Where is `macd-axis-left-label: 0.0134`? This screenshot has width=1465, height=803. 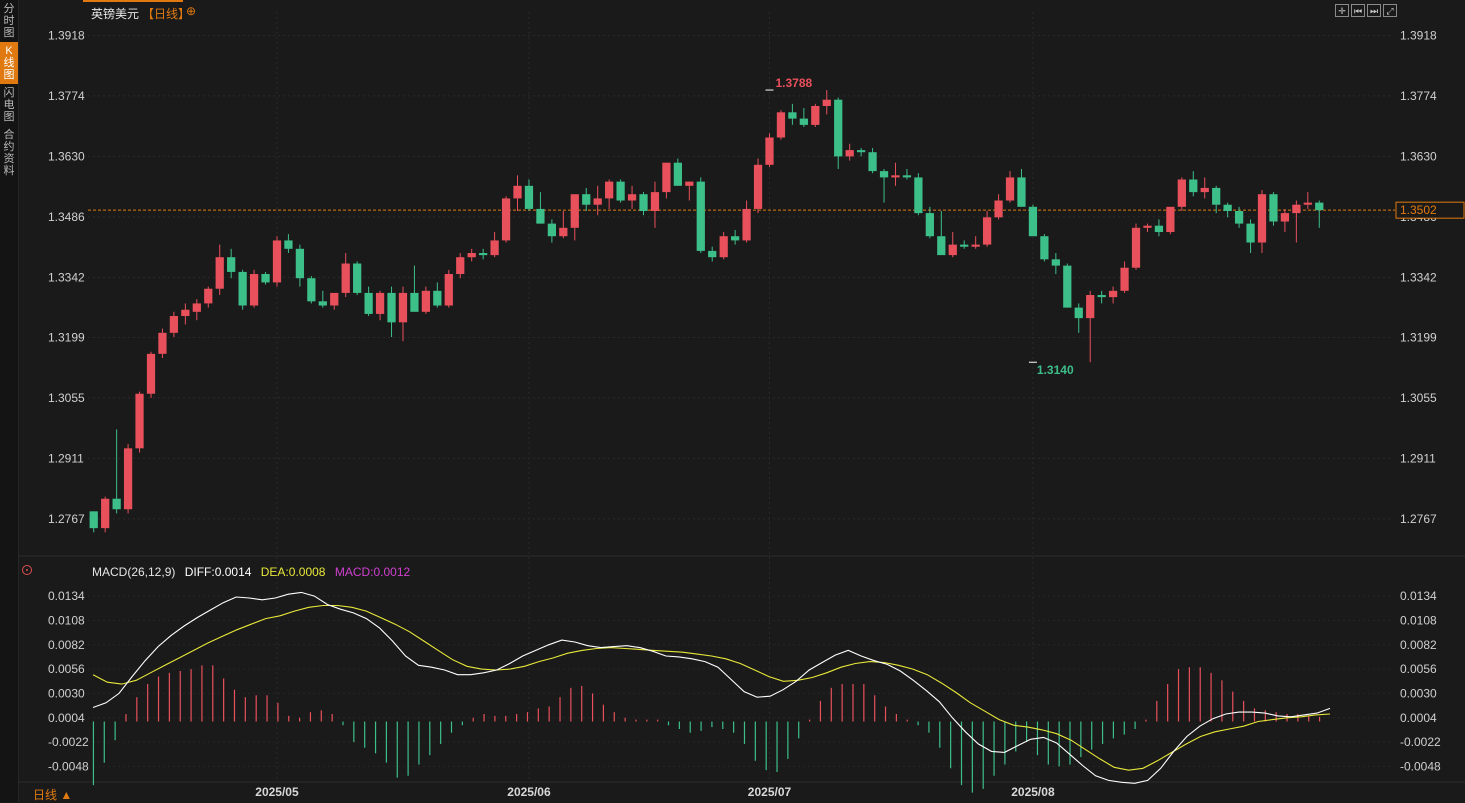 macd-axis-left-label: 0.0134 is located at coordinates (66, 596).